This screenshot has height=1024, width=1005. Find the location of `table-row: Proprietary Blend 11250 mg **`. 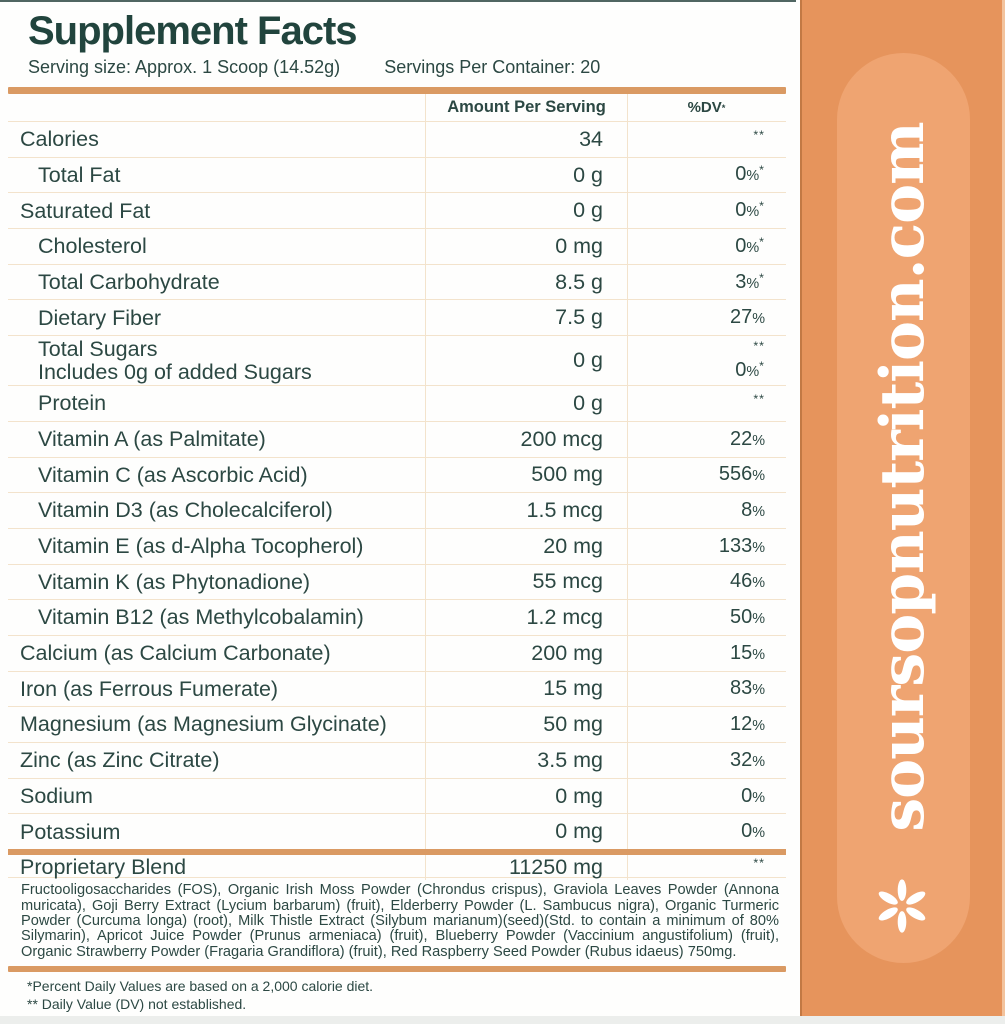

table-row: Proprietary Blend 11250 mg ** is located at coordinates (397, 865).